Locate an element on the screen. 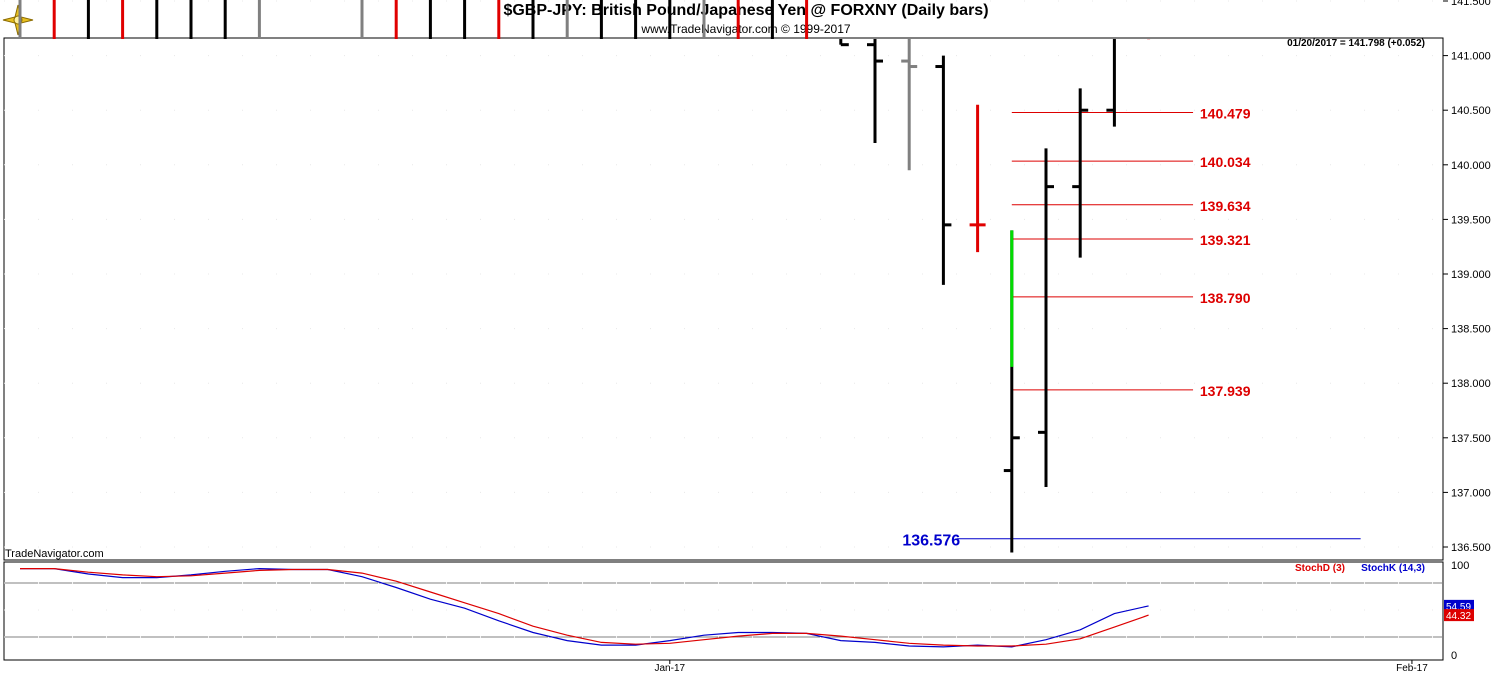  stoch-value-label: 54.59 is located at coordinates (1458, 607).